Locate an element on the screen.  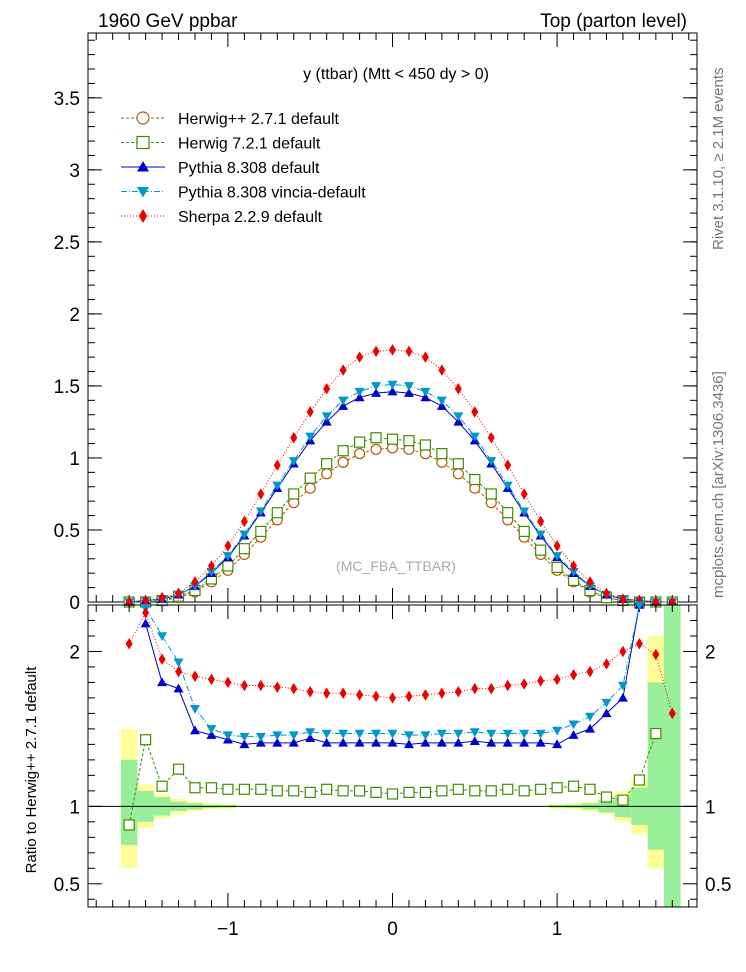
ratio-ytick-label: 1 is located at coordinates (74, 807).